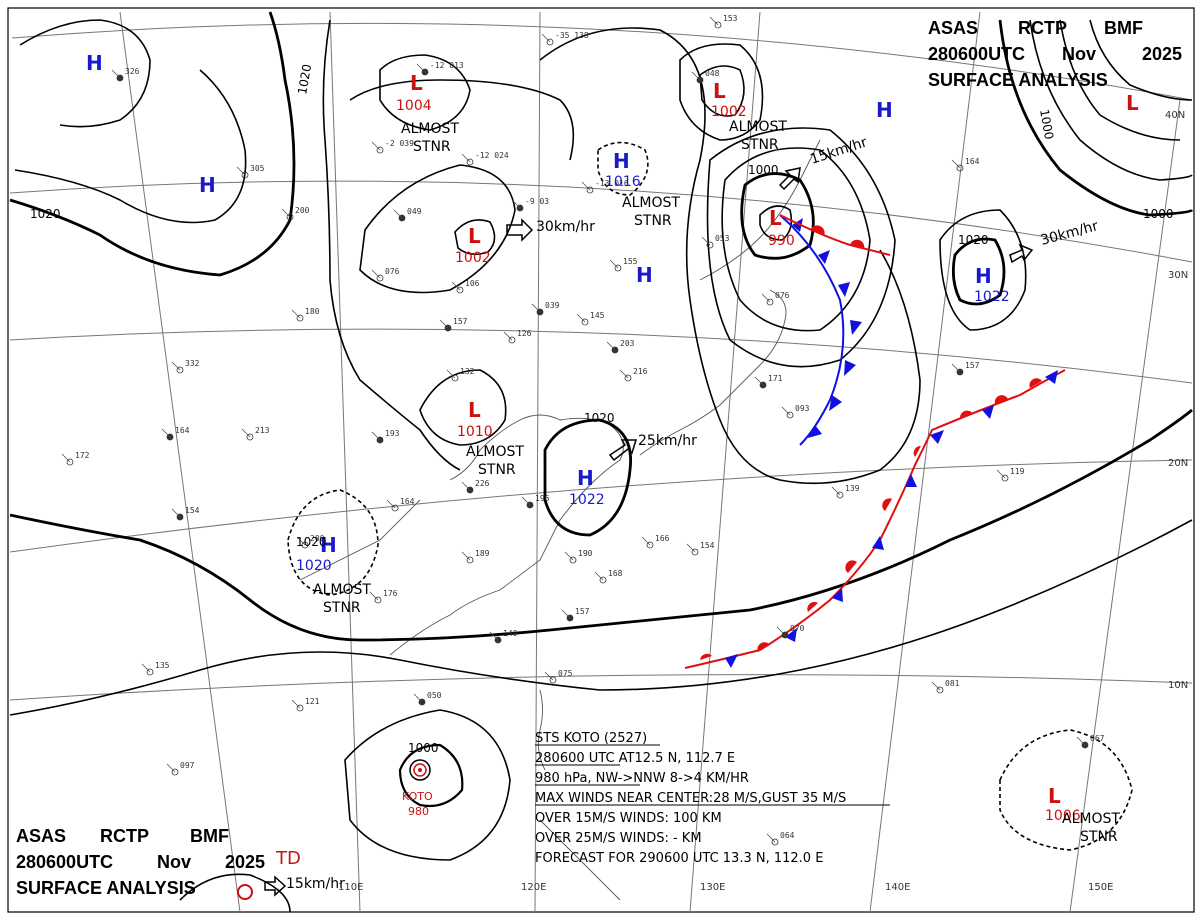 Image resolution: width=1200 pixels, height=919 pixels. Describe the element at coordinates (565, 673) in the screenshot. I see `station-value: 075` at that location.